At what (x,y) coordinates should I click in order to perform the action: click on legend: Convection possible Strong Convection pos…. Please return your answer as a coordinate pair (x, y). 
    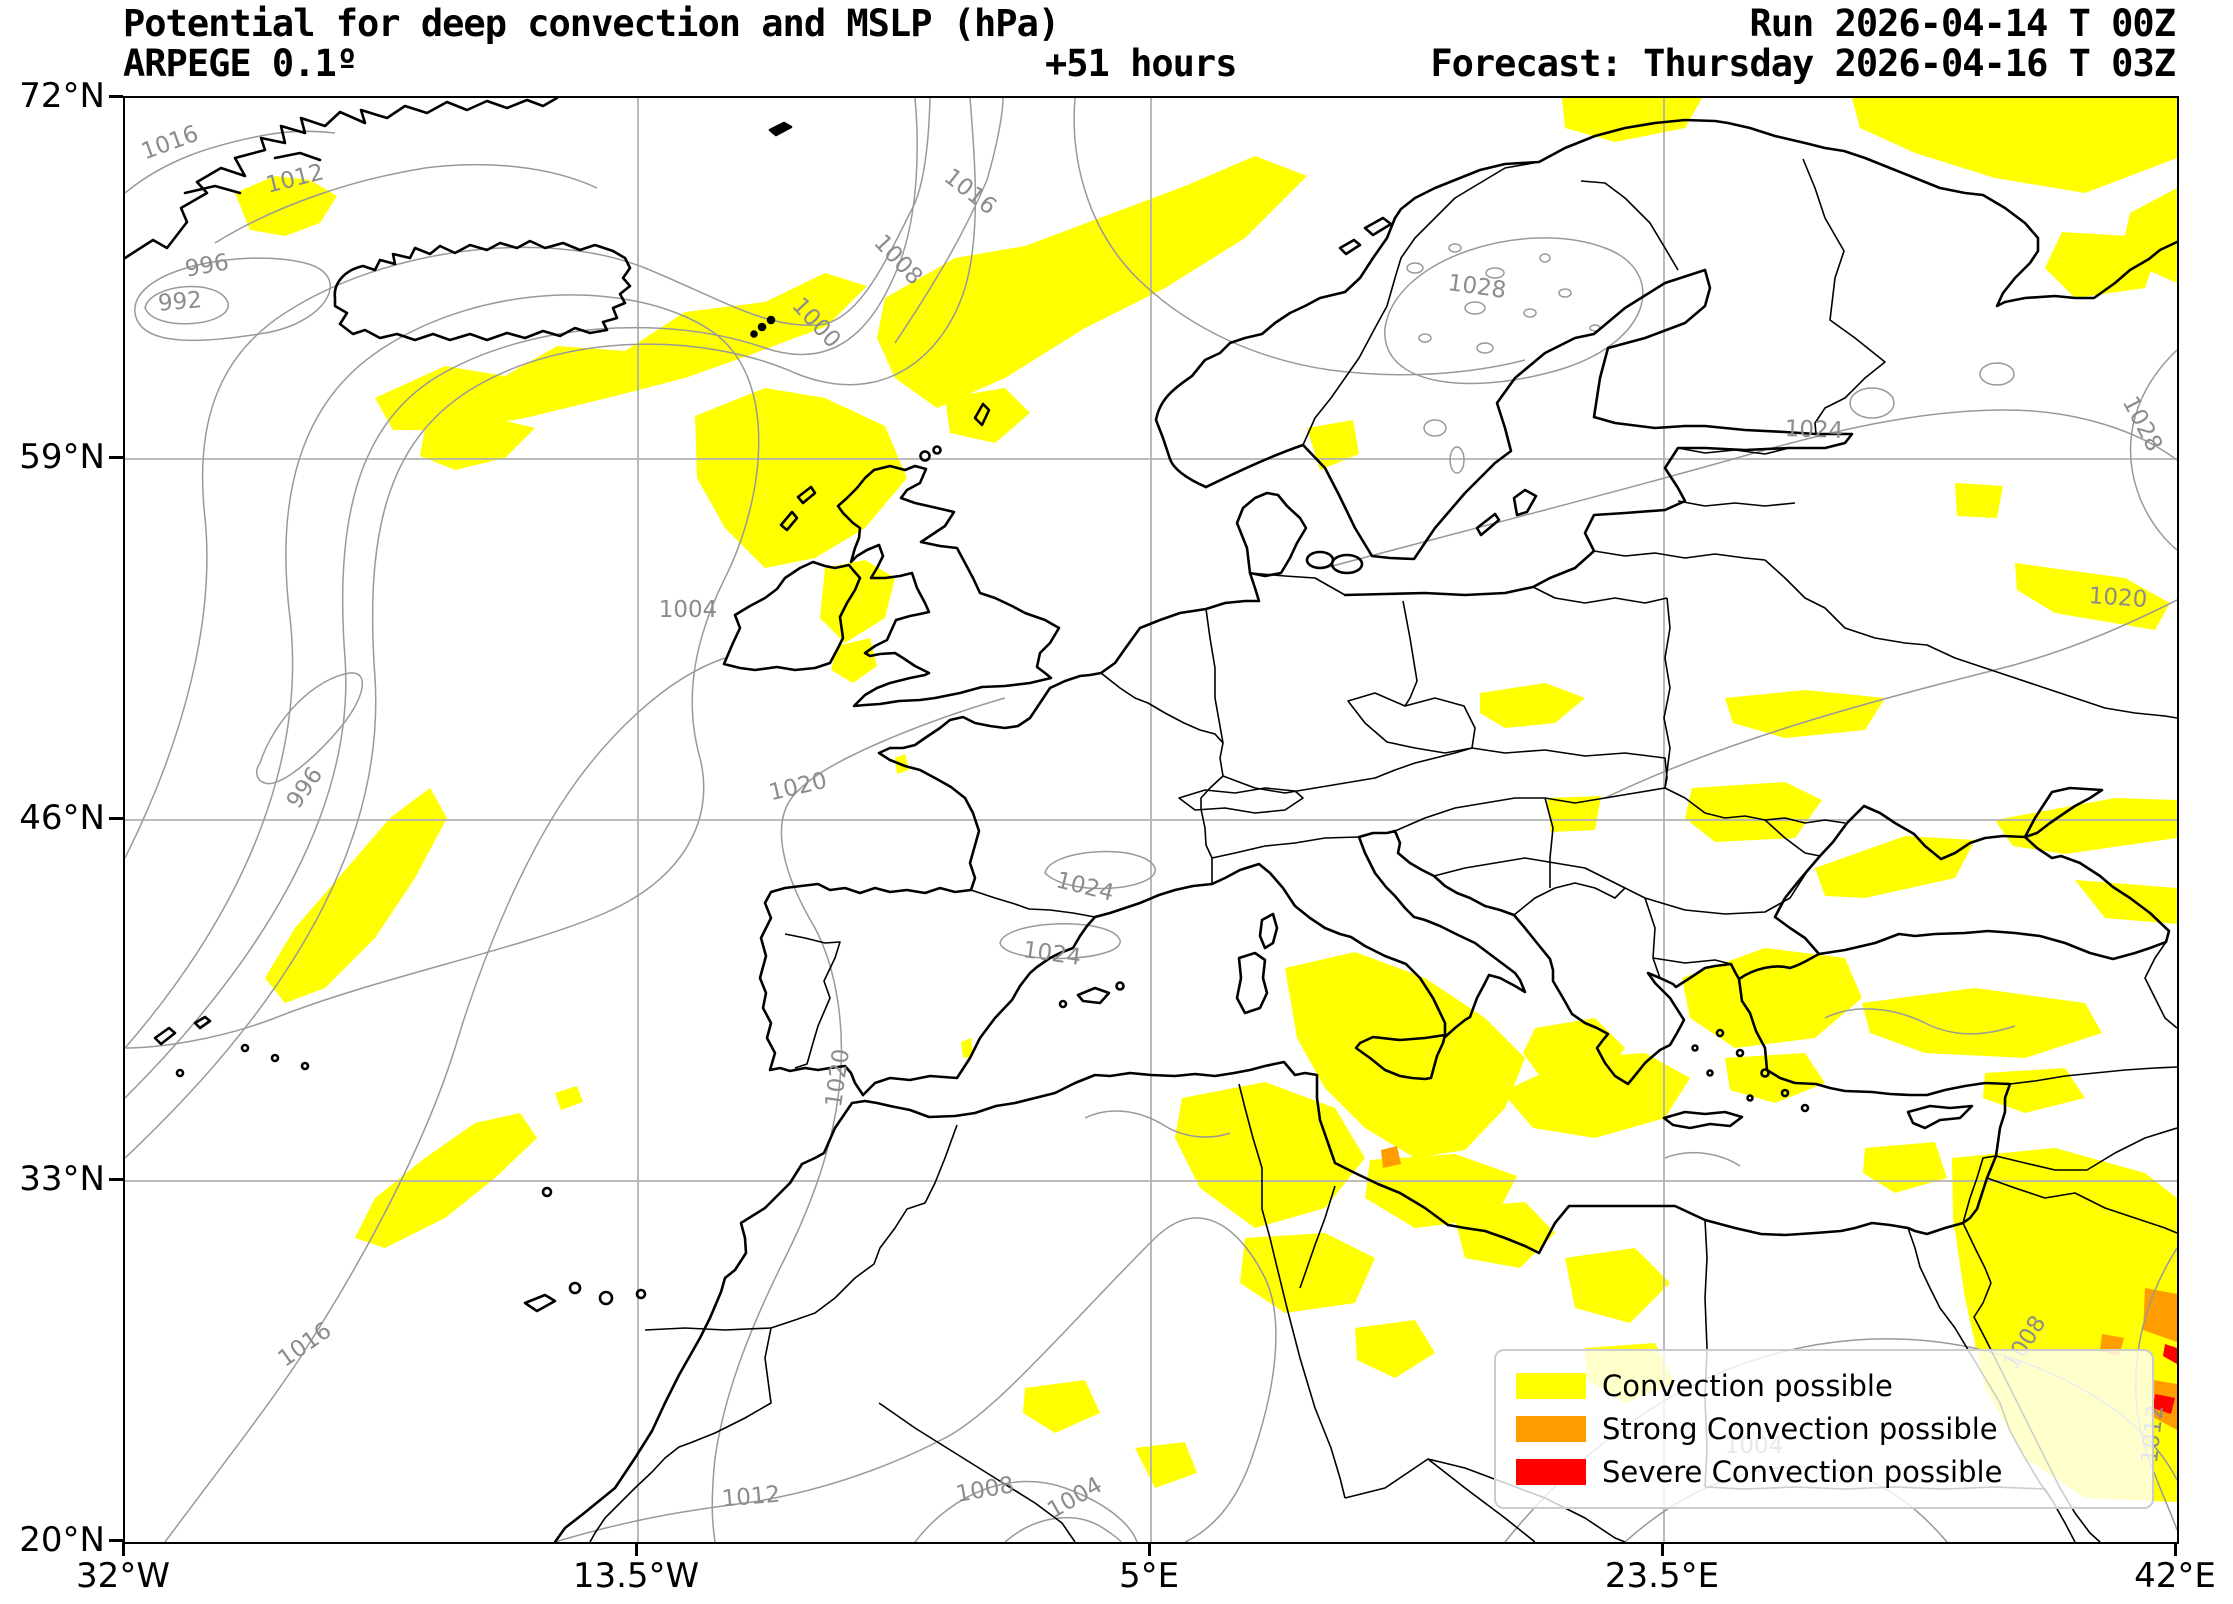
    Looking at the image, I should click on (1824, 1429).